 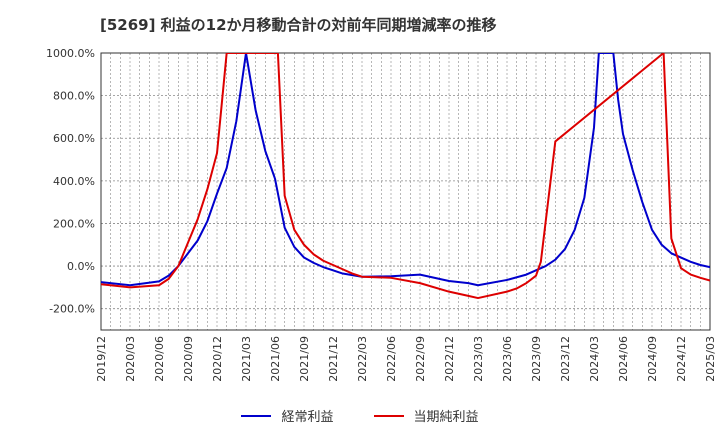 I want to click on x-tick-label: 2022/03, so click(x=362, y=359).